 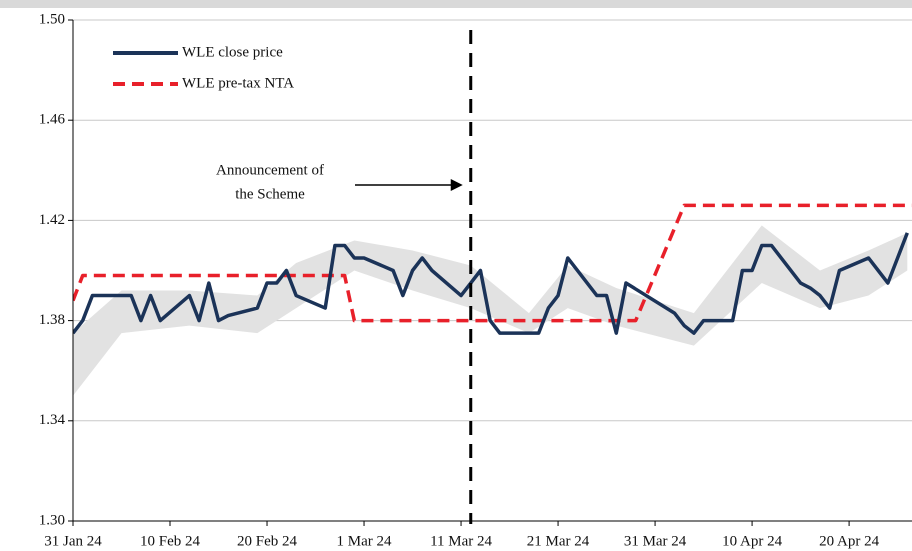 I want to click on y-tick-label: 1.50, so click(x=52, y=19).